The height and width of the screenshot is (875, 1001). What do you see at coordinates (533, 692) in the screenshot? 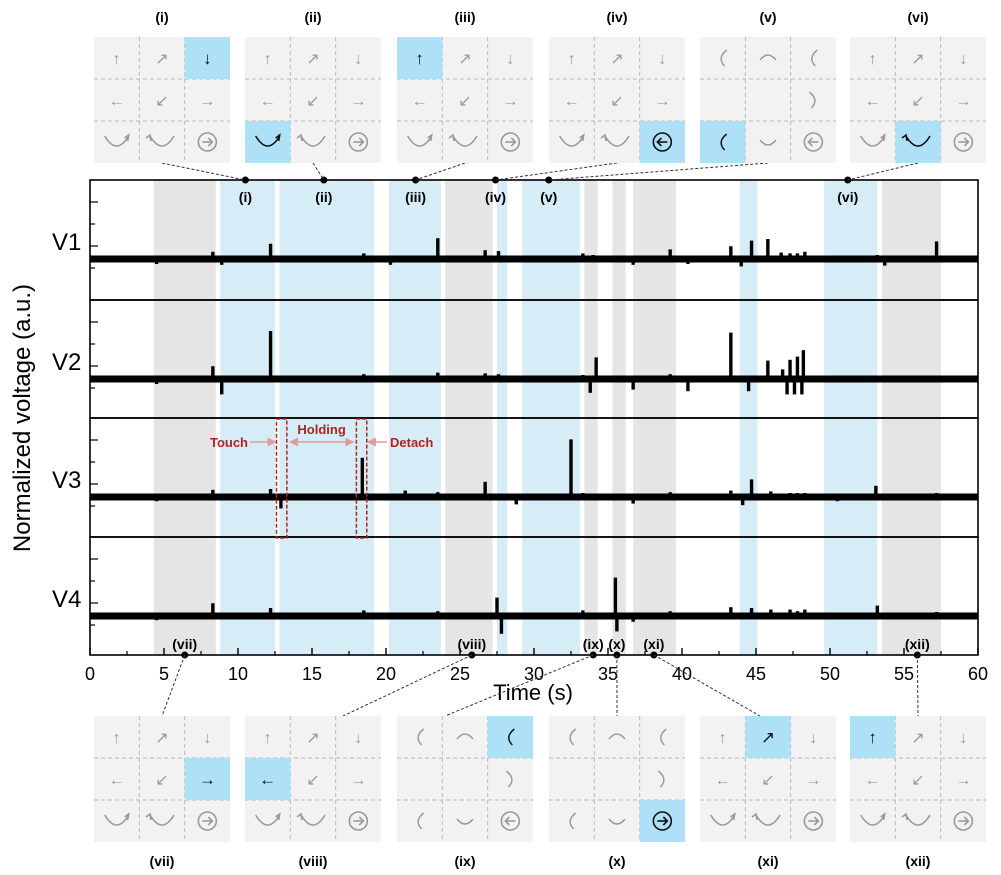
I see `x-axis-label: Time (s)` at bounding box center [533, 692].